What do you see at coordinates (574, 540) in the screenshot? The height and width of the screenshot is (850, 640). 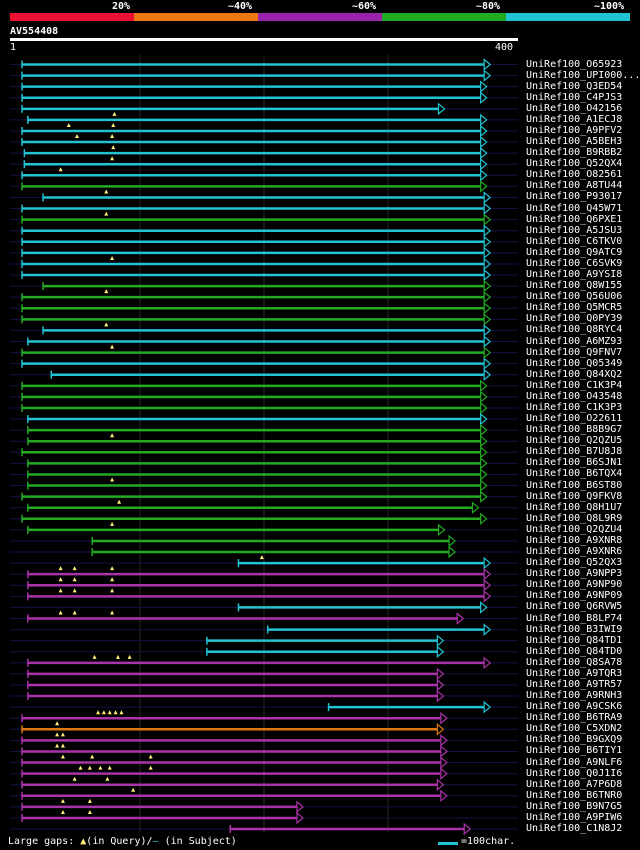 I see `hit-label: UniRef100_A9XNR8` at bounding box center [574, 540].